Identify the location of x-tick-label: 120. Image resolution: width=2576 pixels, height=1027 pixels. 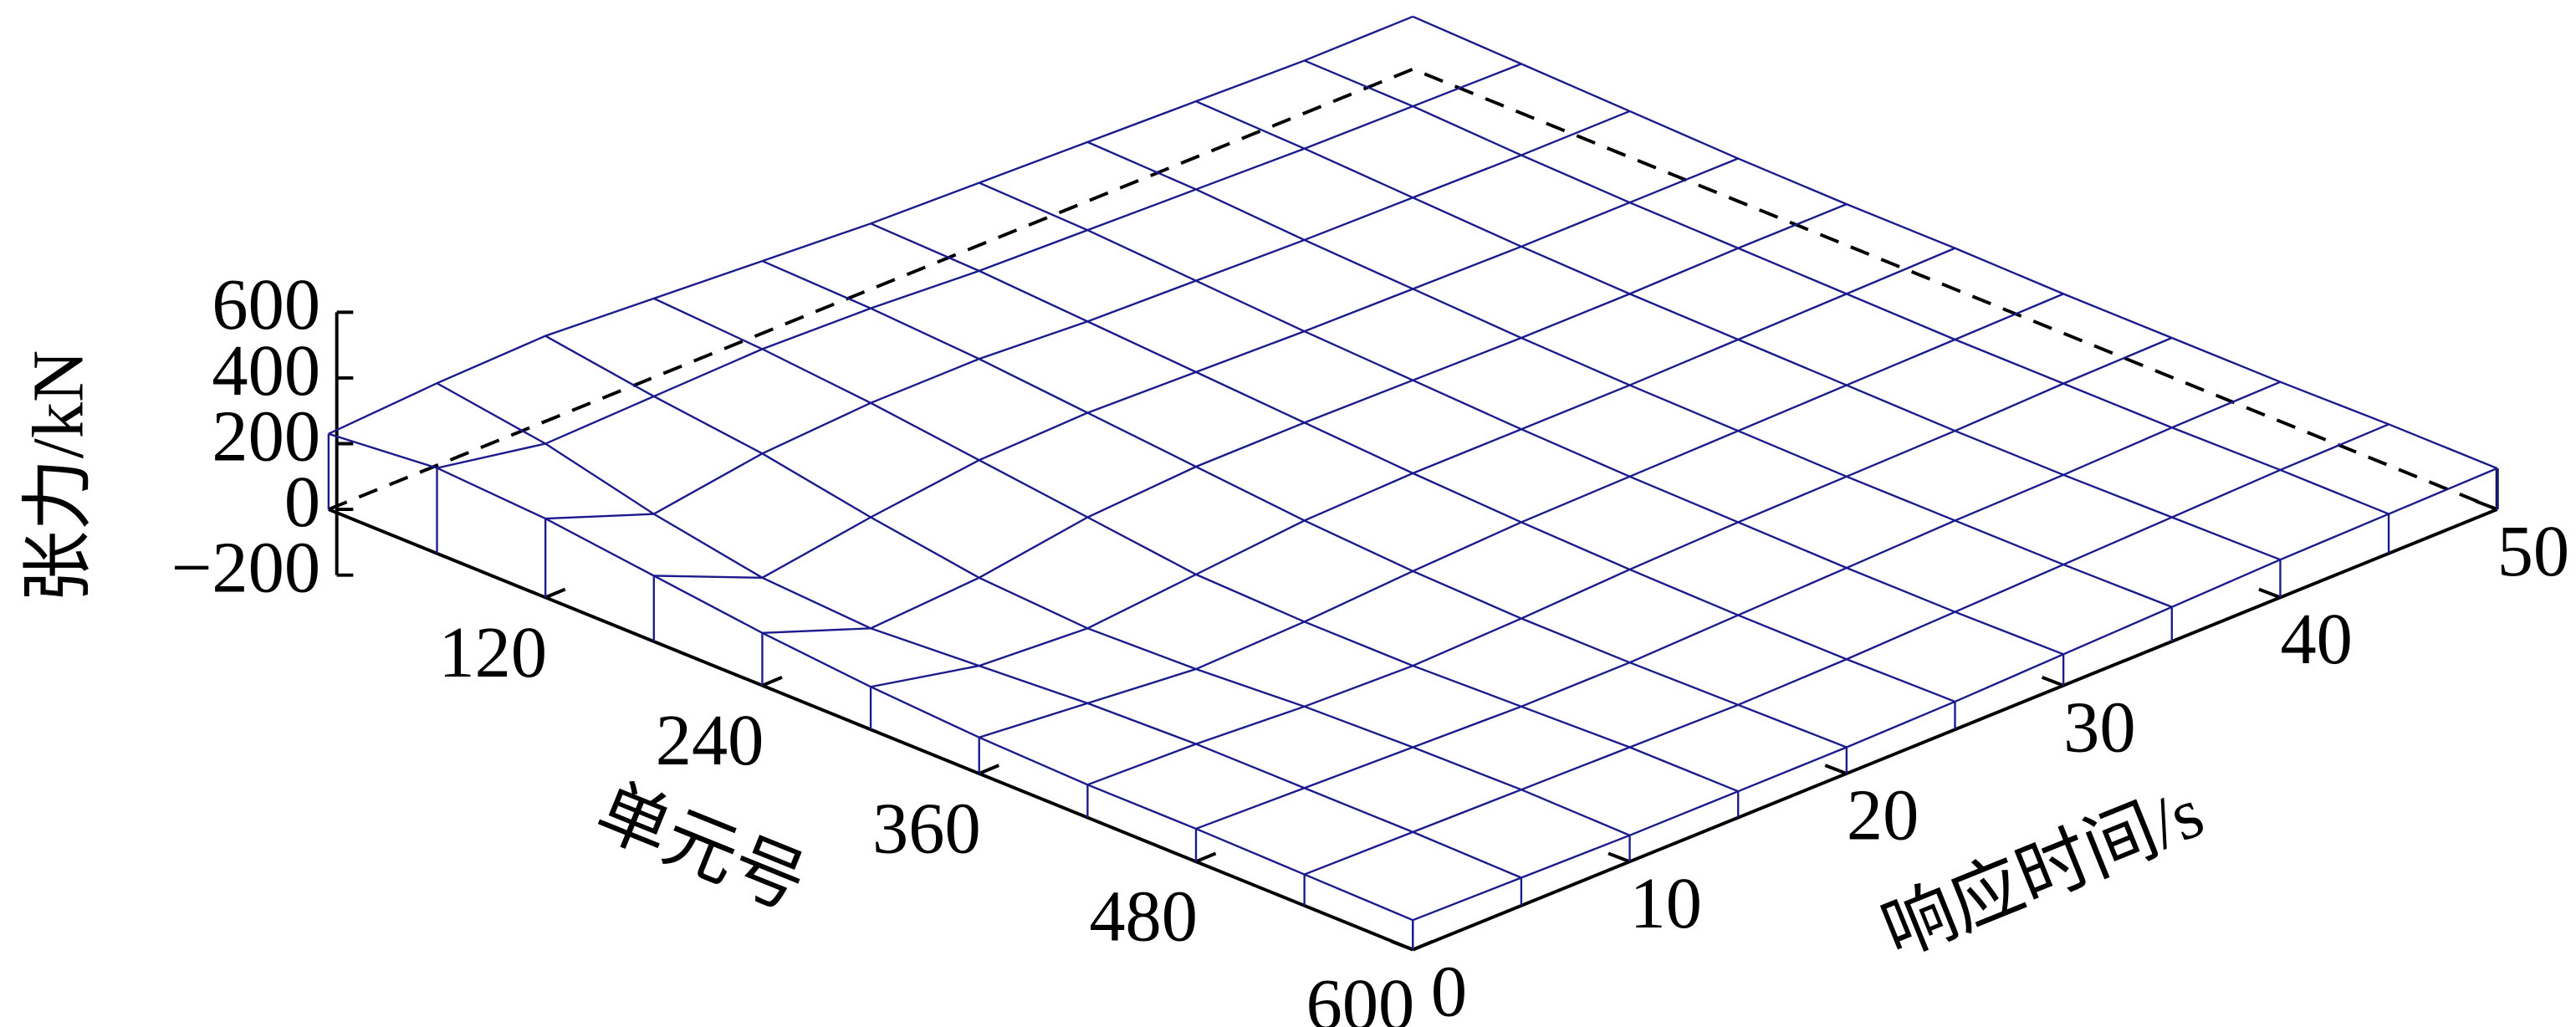
(492, 652).